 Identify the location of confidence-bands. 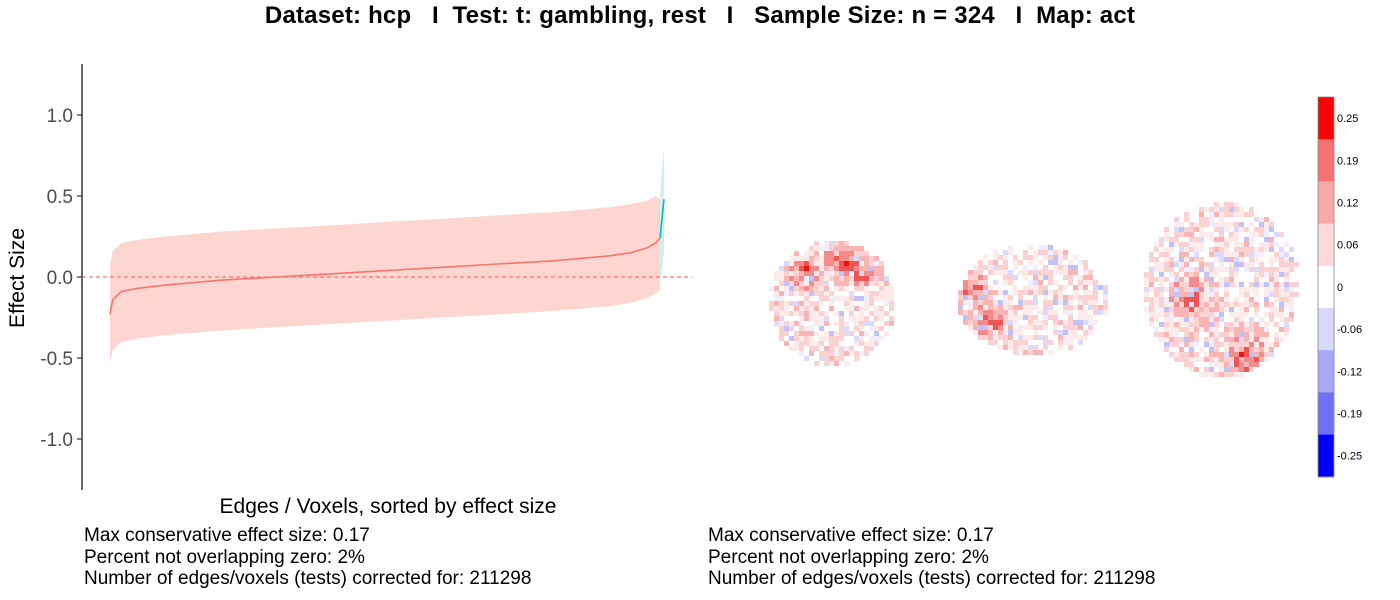
(387, 255).